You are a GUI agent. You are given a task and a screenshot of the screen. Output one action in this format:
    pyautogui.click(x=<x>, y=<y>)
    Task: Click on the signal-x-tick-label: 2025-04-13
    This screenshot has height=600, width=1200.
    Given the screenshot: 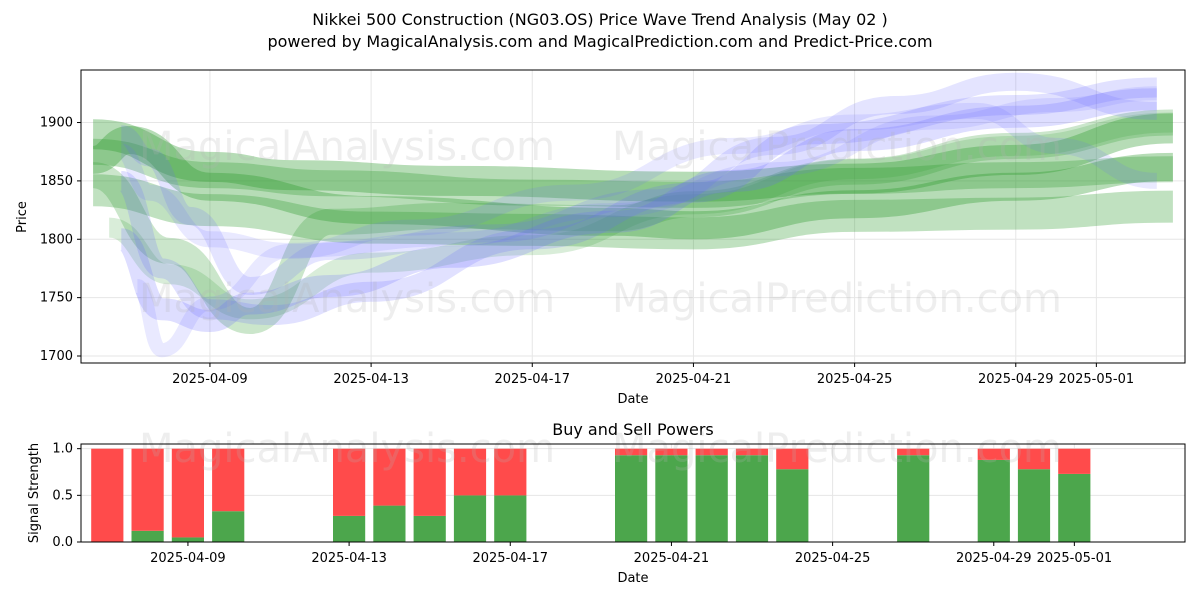 What is the action you would take?
    pyautogui.click(x=349, y=558)
    